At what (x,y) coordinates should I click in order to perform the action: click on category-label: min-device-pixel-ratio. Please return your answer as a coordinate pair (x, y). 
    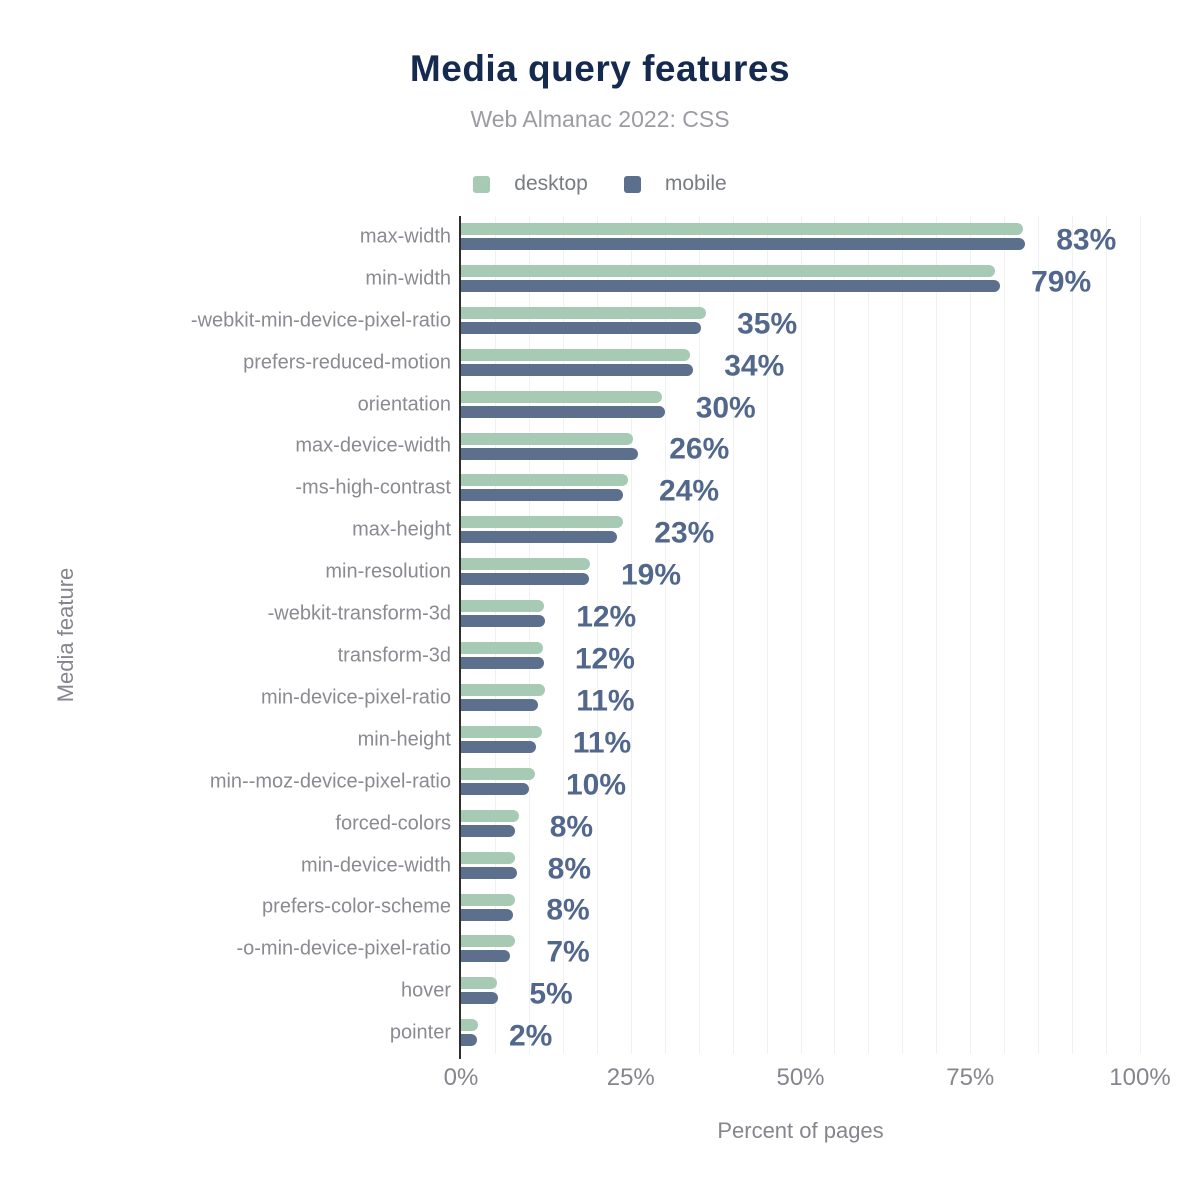
    Looking at the image, I should click on (355, 697).